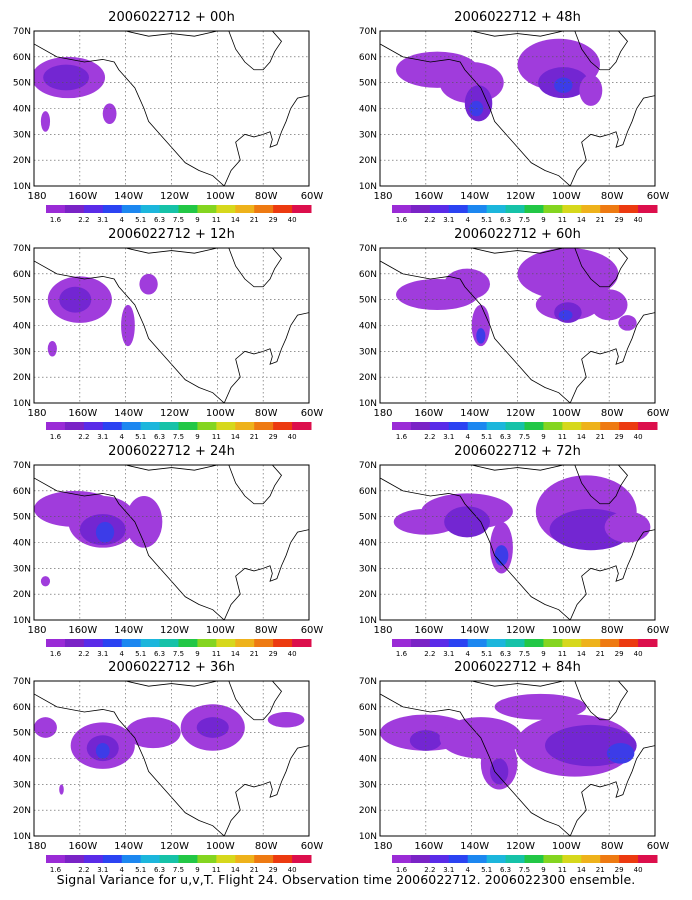  I want to click on colorbar-label: 9, so click(543, 437).